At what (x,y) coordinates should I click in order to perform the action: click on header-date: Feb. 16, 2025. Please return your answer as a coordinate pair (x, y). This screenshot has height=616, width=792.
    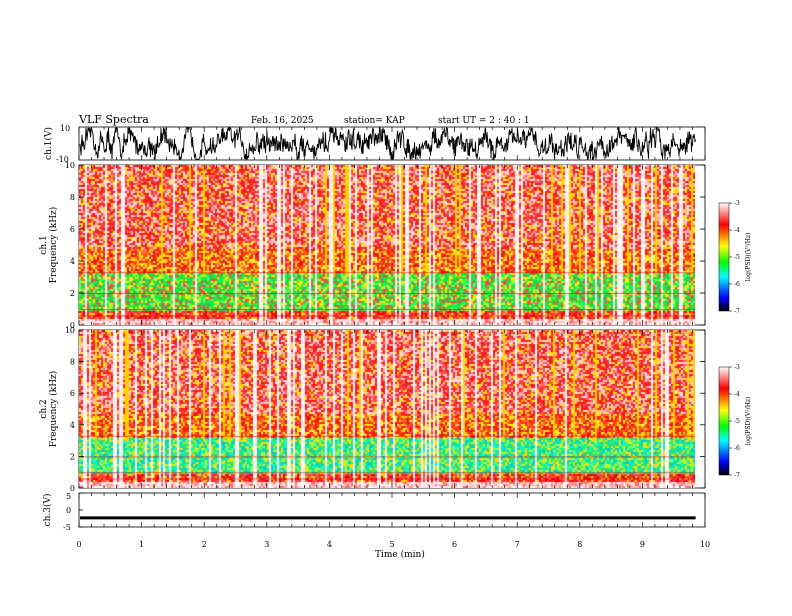
    Looking at the image, I should click on (282, 121).